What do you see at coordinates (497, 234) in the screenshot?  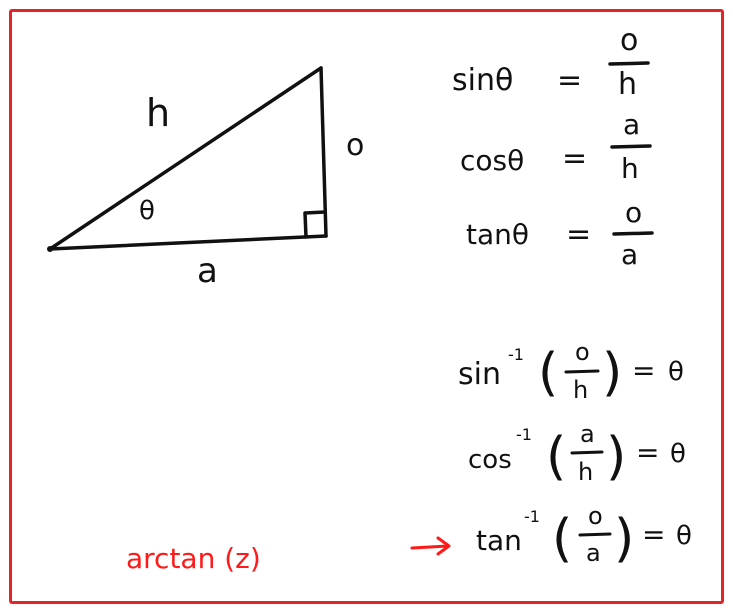 I see `equation-lhs: tanθ` at bounding box center [497, 234].